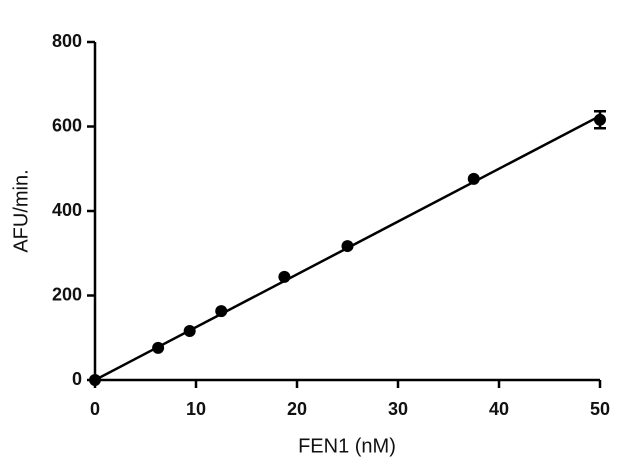 The width and height of the screenshot is (631, 476). Describe the element at coordinates (347, 446) in the screenshot. I see `x-axis-title: FEN1 (nM)` at that location.